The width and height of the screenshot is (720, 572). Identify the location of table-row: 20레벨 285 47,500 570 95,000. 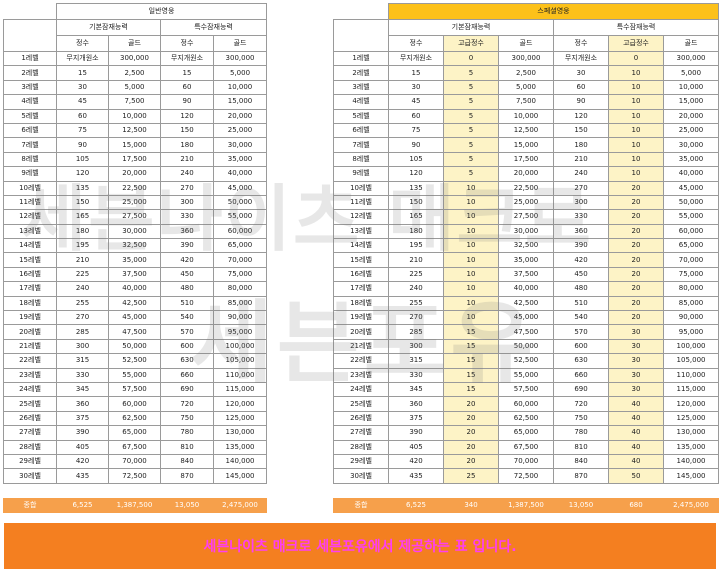
(135, 332).